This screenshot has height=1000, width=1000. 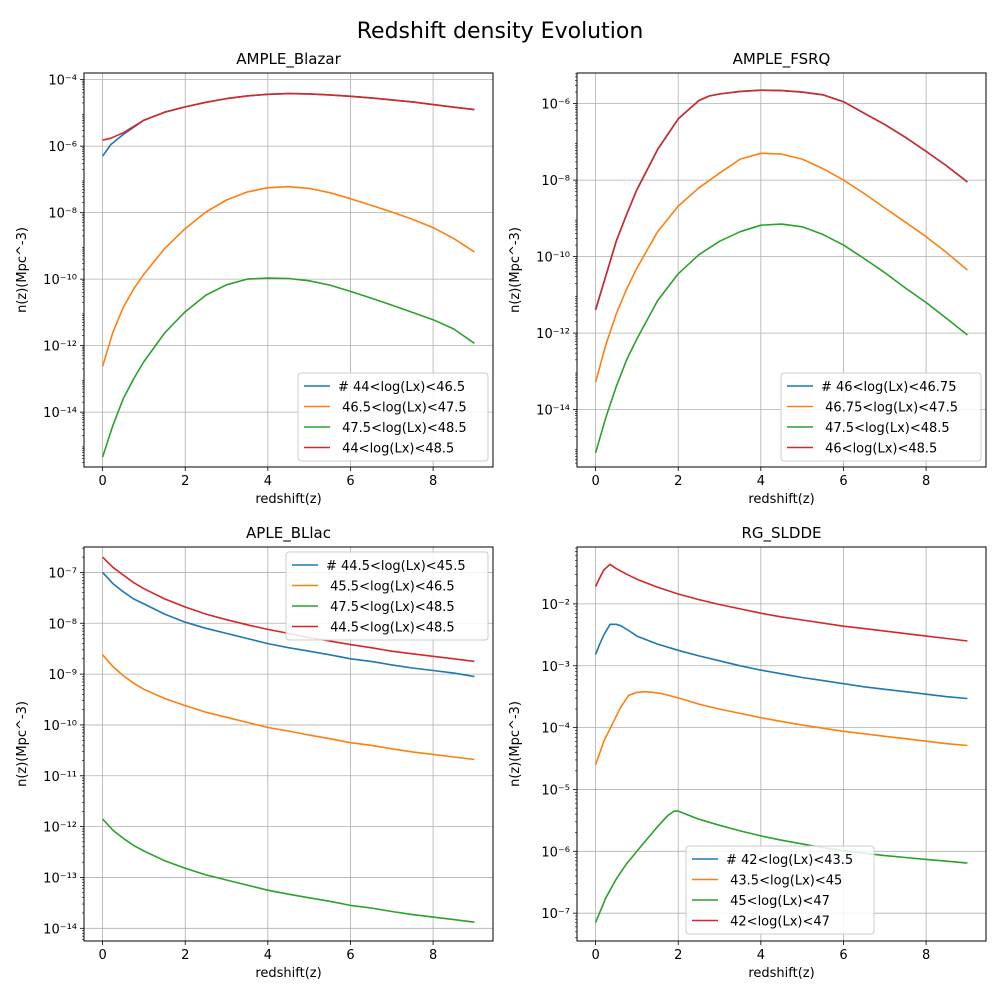 What do you see at coordinates (879, 449) in the screenshot?
I see `legend-entry: 46<log(Lx)<48.5` at bounding box center [879, 449].